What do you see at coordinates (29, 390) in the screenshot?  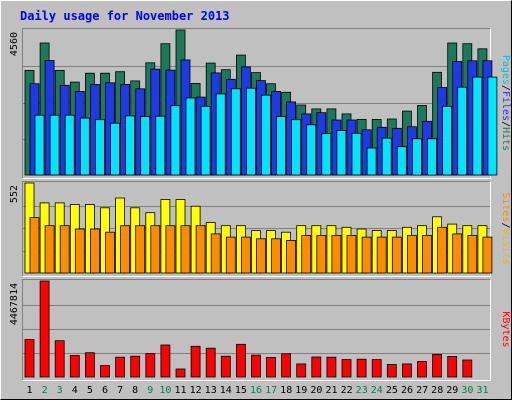 I see `x-tick-label-day-1: 1` at bounding box center [29, 390].